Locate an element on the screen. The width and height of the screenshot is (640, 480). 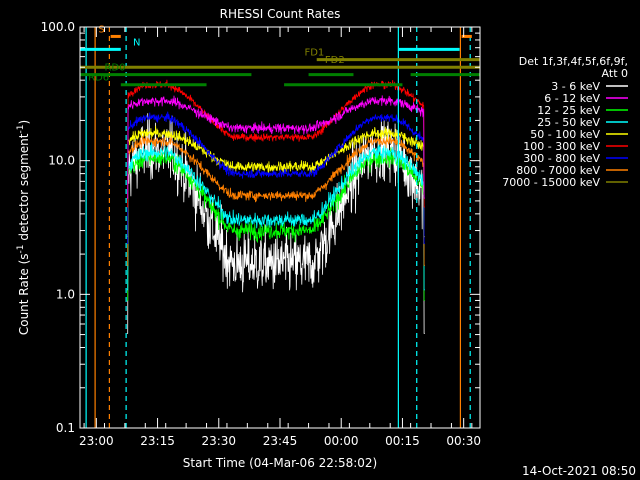
legend-entry: 3 - 6 keV is located at coordinates (575, 86).